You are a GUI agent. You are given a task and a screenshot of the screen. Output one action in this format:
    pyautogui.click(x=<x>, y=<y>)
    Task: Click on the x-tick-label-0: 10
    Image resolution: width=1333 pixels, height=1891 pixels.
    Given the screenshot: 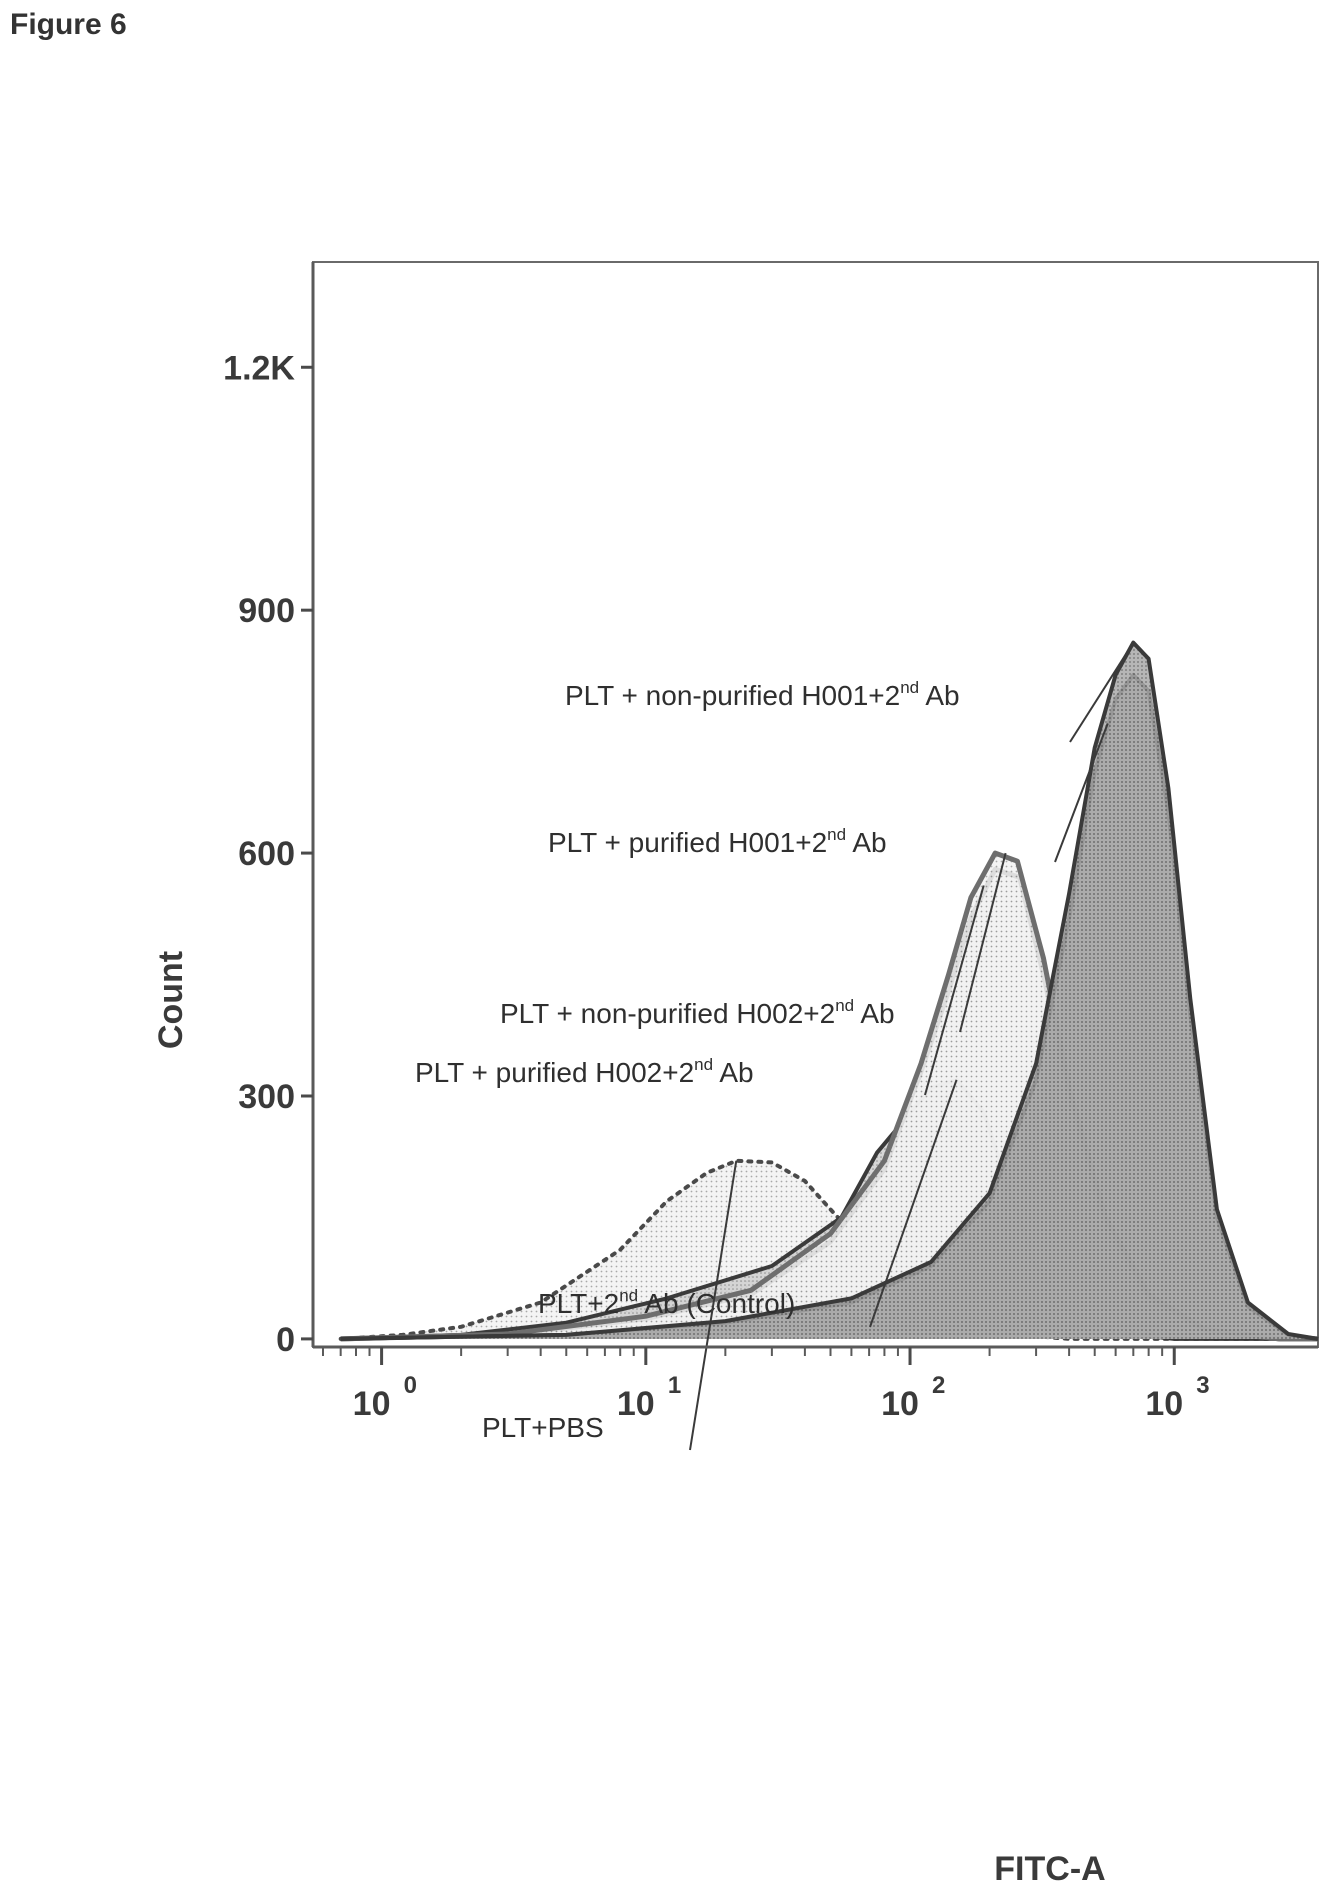 What is the action you would take?
    pyautogui.click(x=372, y=1404)
    